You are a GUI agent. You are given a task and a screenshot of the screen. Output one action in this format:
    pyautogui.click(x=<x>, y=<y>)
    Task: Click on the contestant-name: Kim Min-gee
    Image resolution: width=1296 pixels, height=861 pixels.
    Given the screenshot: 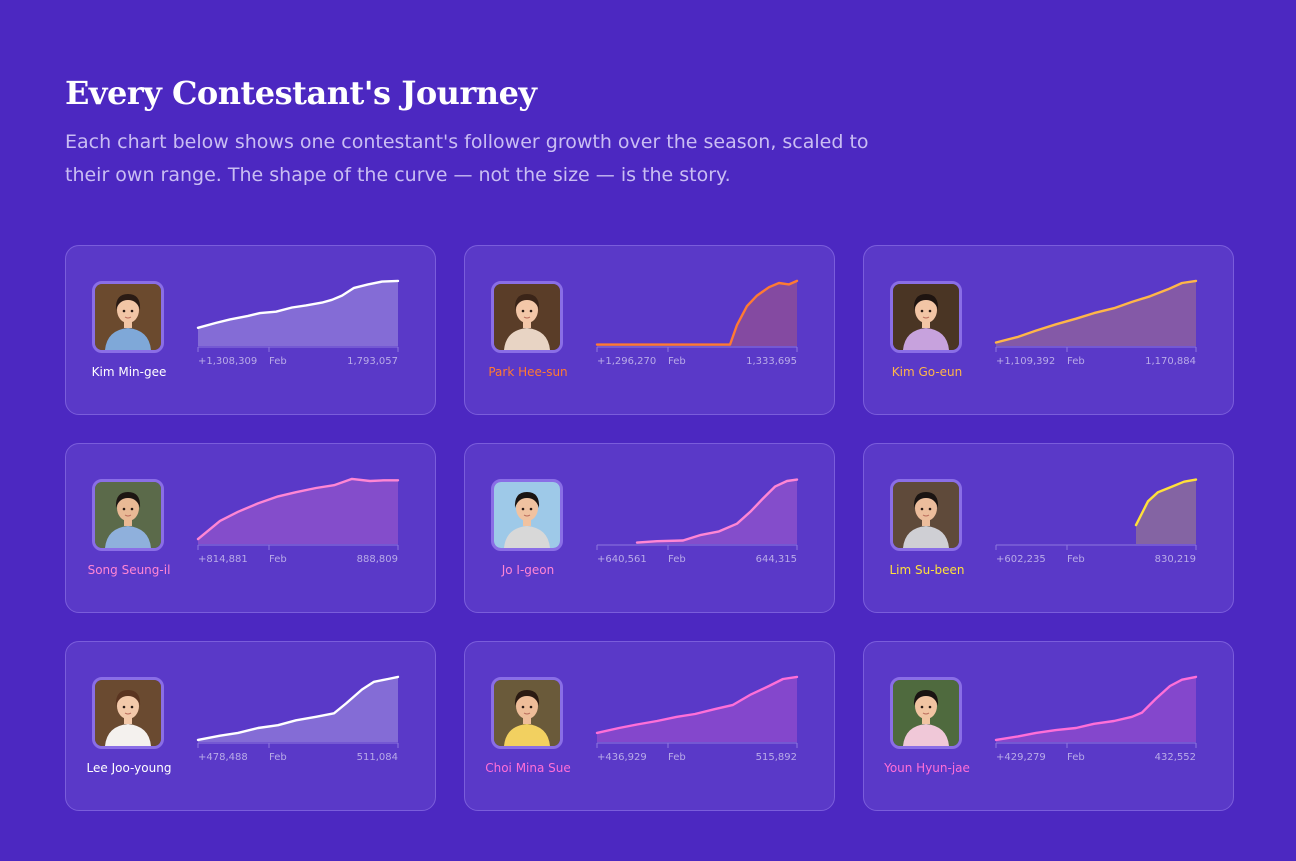 What is the action you would take?
    pyautogui.click(x=129, y=372)
    